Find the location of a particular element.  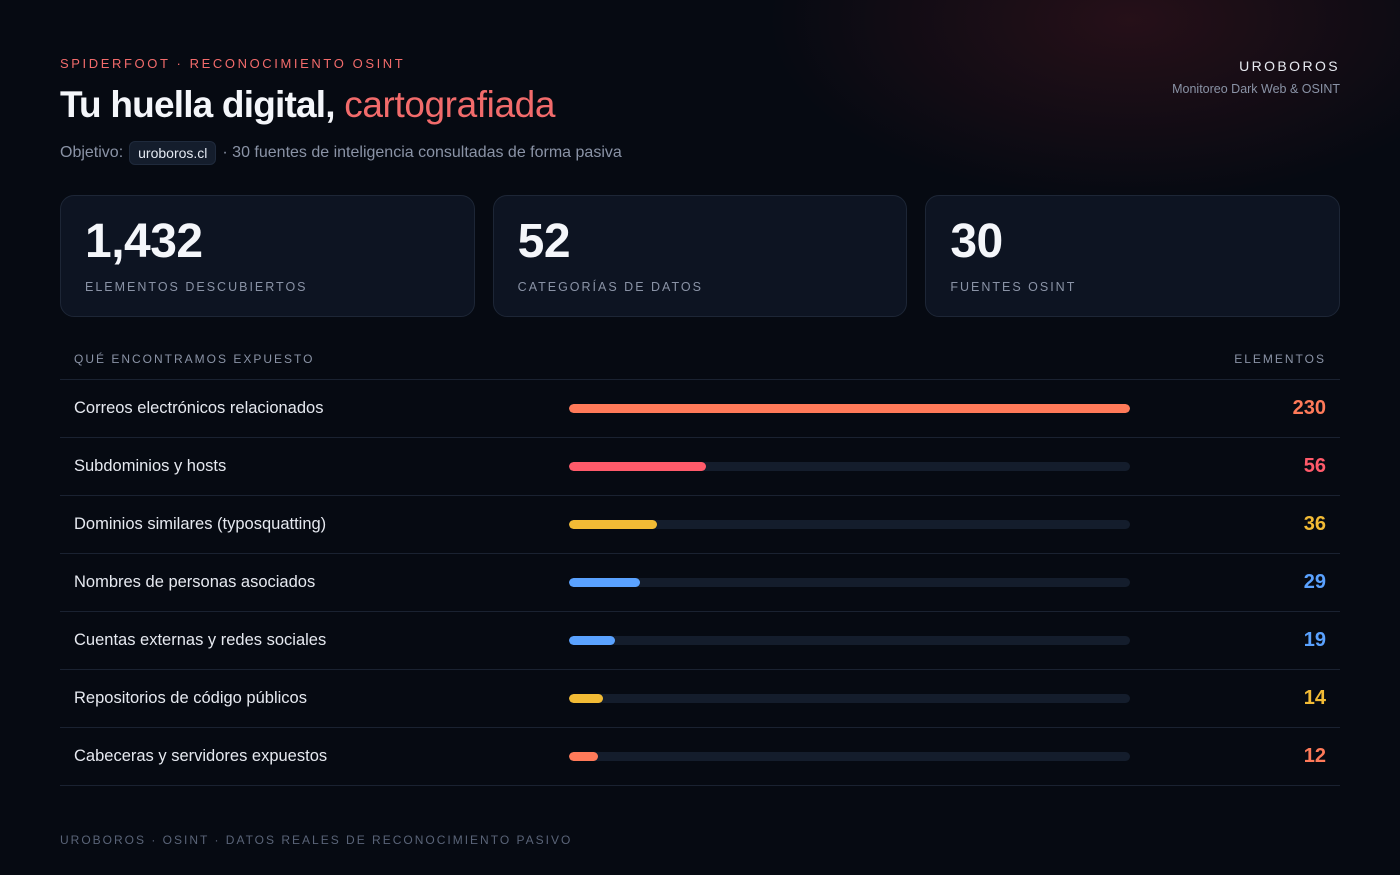

row-label: Cuentas externas y redes sociales is located at coordinates (200, 640).